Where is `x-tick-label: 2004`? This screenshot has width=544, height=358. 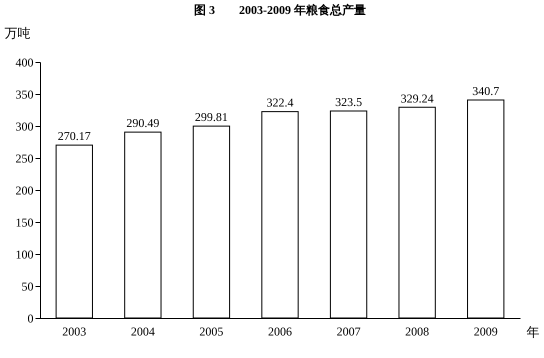
x-tick-label: 2004 is located at coordinates (142, 331).